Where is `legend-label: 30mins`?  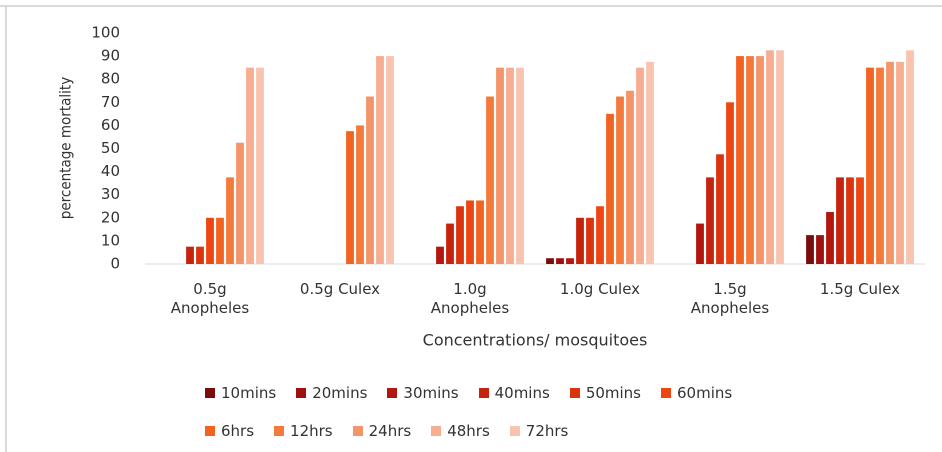
legend-label: 30mins is located at coordinates (431, 393).